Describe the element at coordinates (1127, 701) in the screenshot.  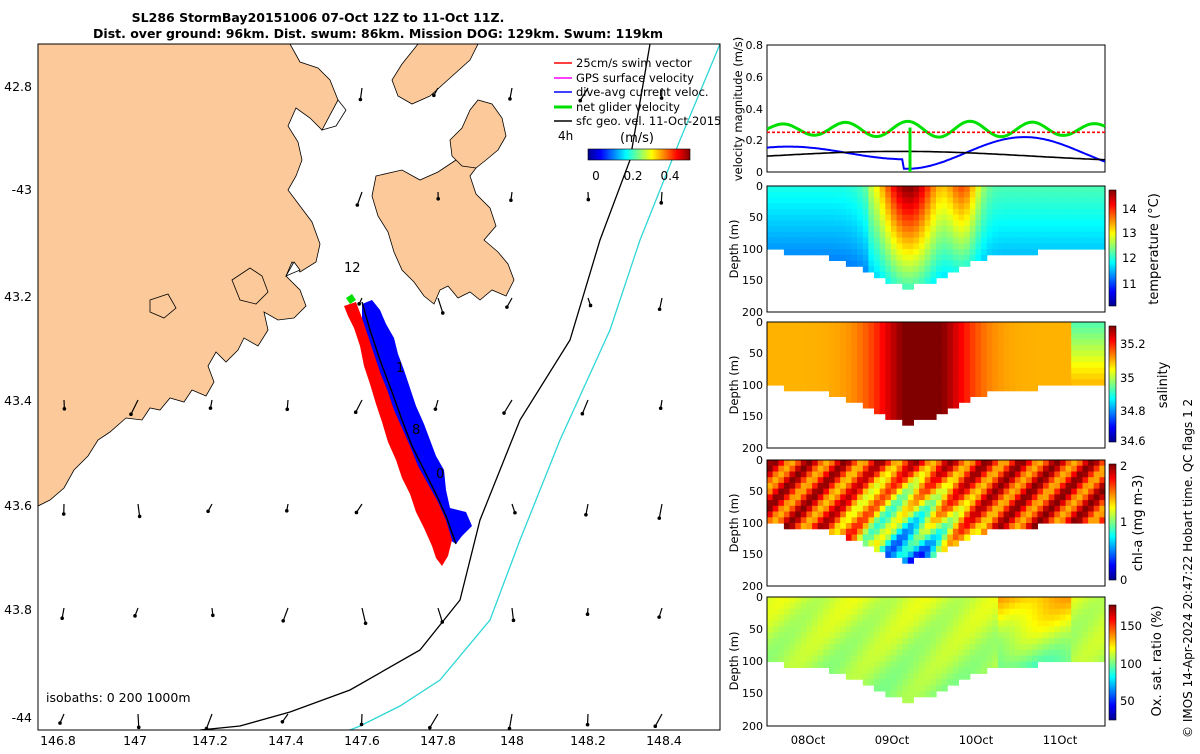
I see `ox-cbar-tick: 50` at that location.